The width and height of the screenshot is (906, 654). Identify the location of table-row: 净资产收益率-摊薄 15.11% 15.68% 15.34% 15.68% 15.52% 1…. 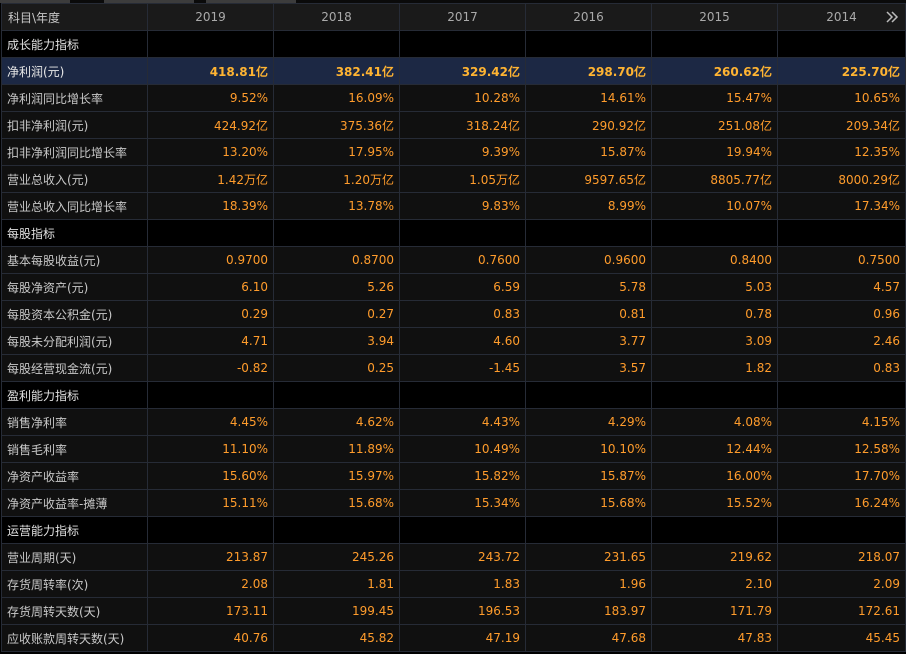
(453, 503).